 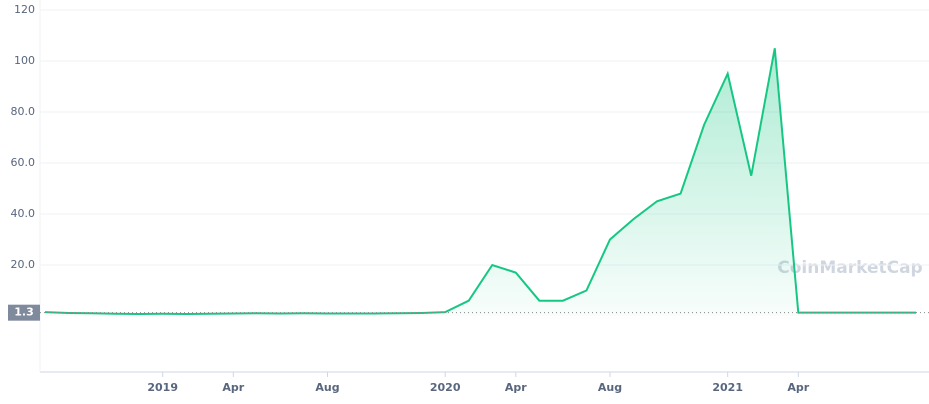 I want to click on y-tick-label: 40.0, so click(x=23, y=213).